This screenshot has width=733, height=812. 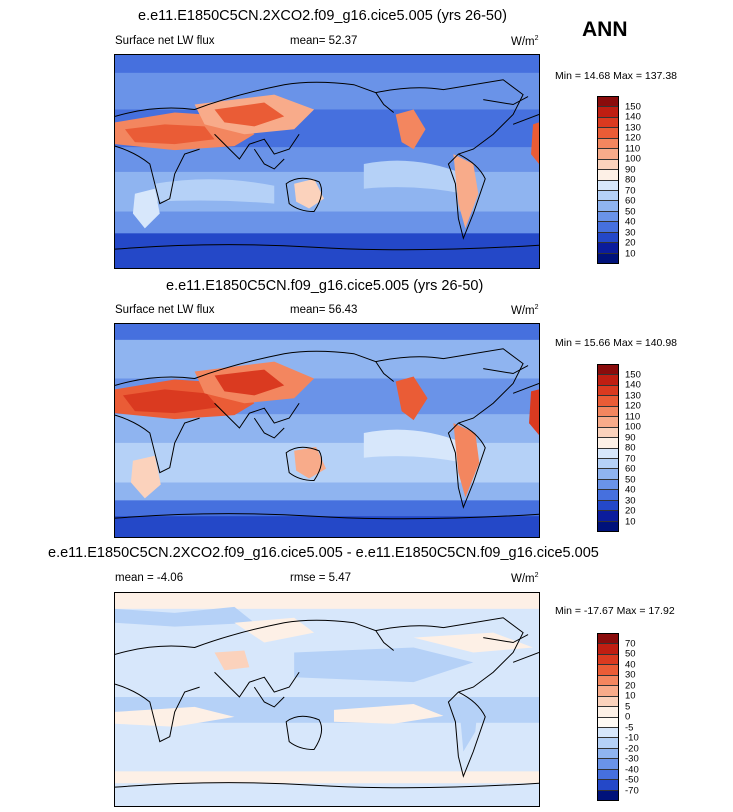 What do you see at coordinates (321, 578) in the screenshot?
I see `panel-3-rmse: rmse = 5.47` at bounding box center [321, 578].